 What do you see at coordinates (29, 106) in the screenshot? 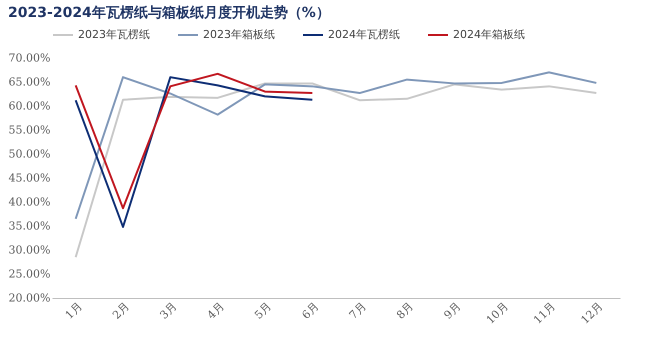
I see `y-tick-label: 60.00%` at bounding box center [29, 106].